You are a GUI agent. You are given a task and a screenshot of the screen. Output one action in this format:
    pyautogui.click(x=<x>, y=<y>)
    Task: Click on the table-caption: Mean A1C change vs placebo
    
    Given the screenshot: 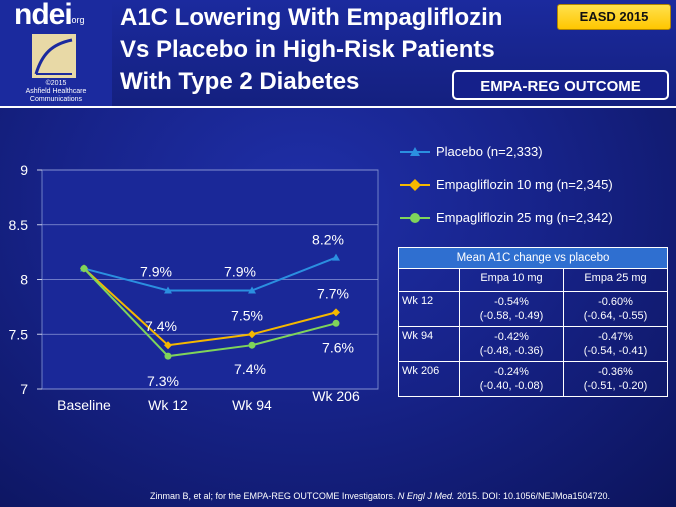 What is the action you would take?
    pyautogui.click(x=533, y=258)
    